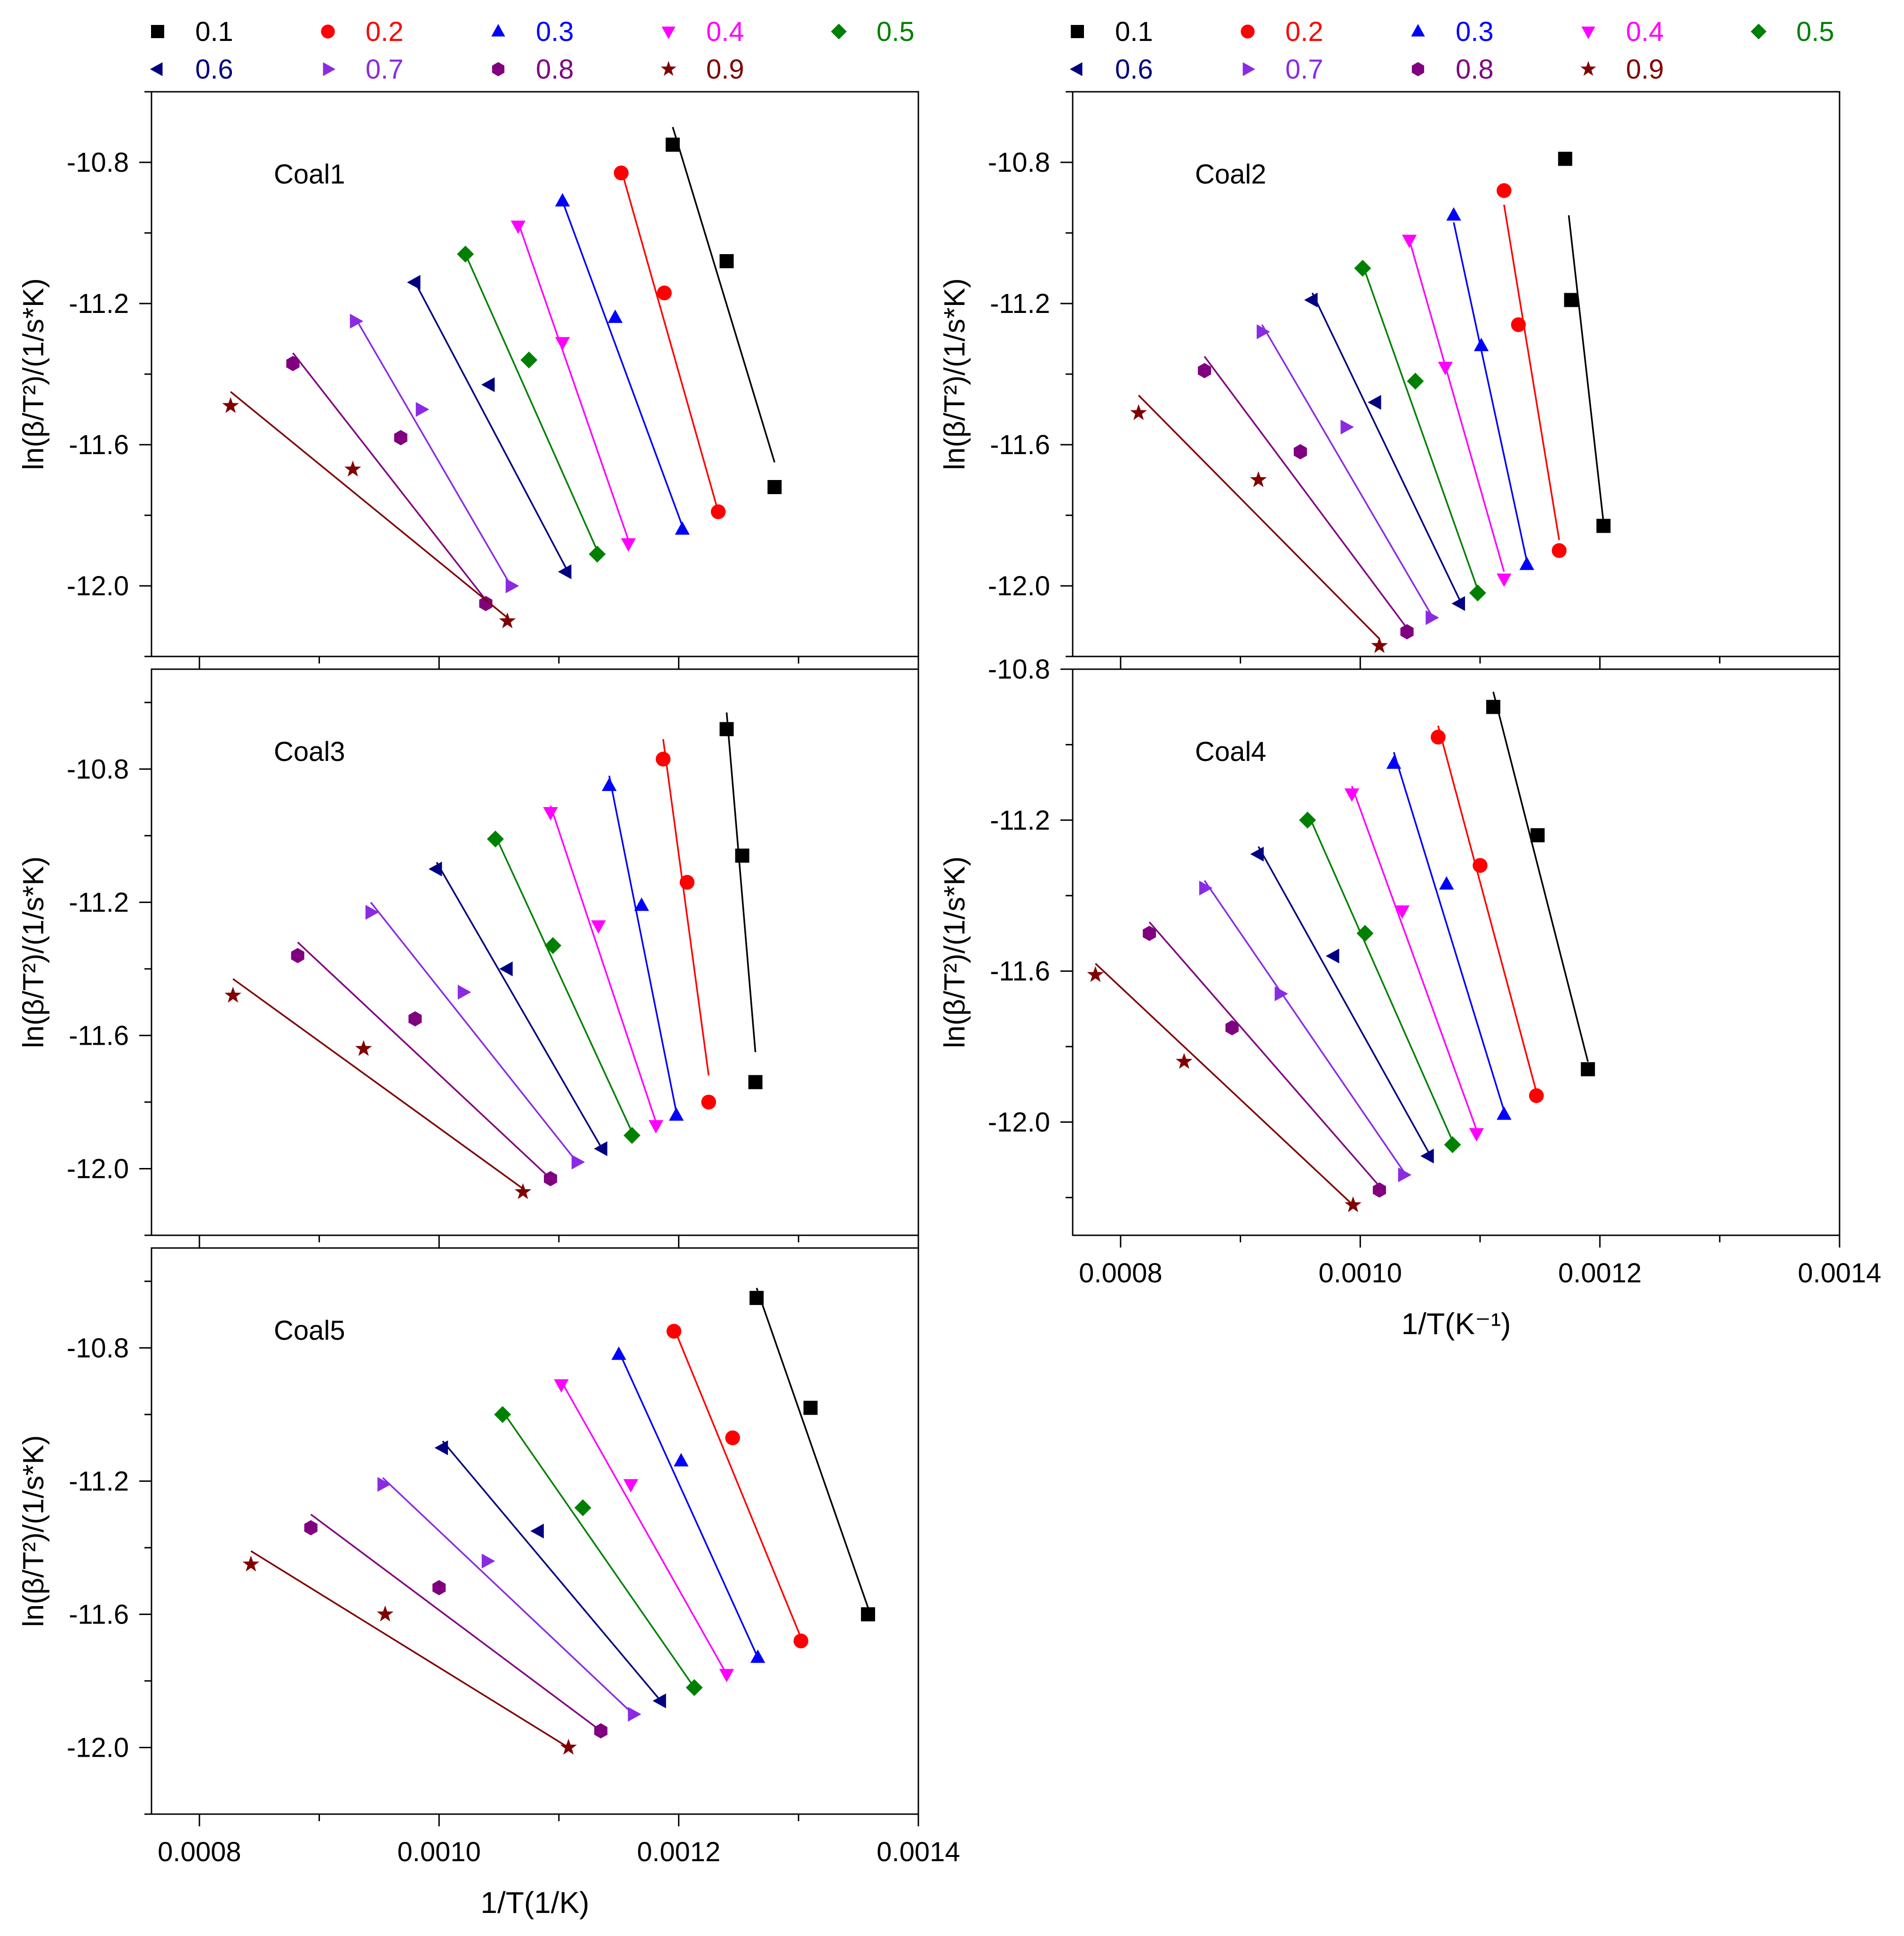 This screenshot has height=1936, width=1904. Describe the element at coordinates (99, 445) in the screenshot. I see `y-tick-label: -11.6` at that location.